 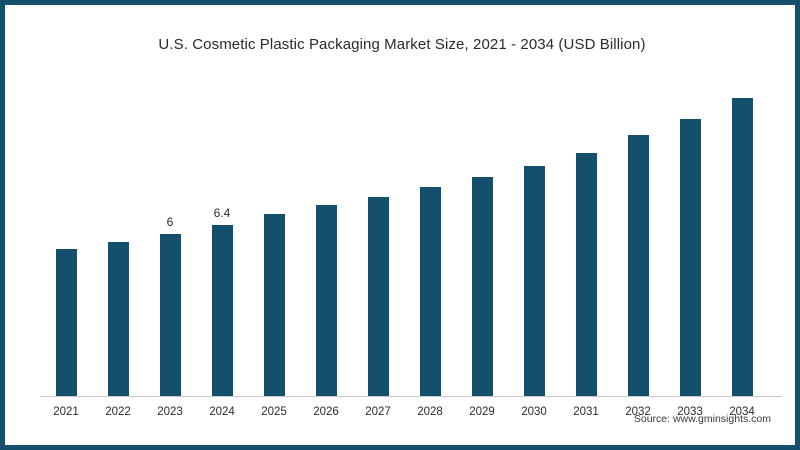 I want to click on bar-2029, so click(x=482, y=286).